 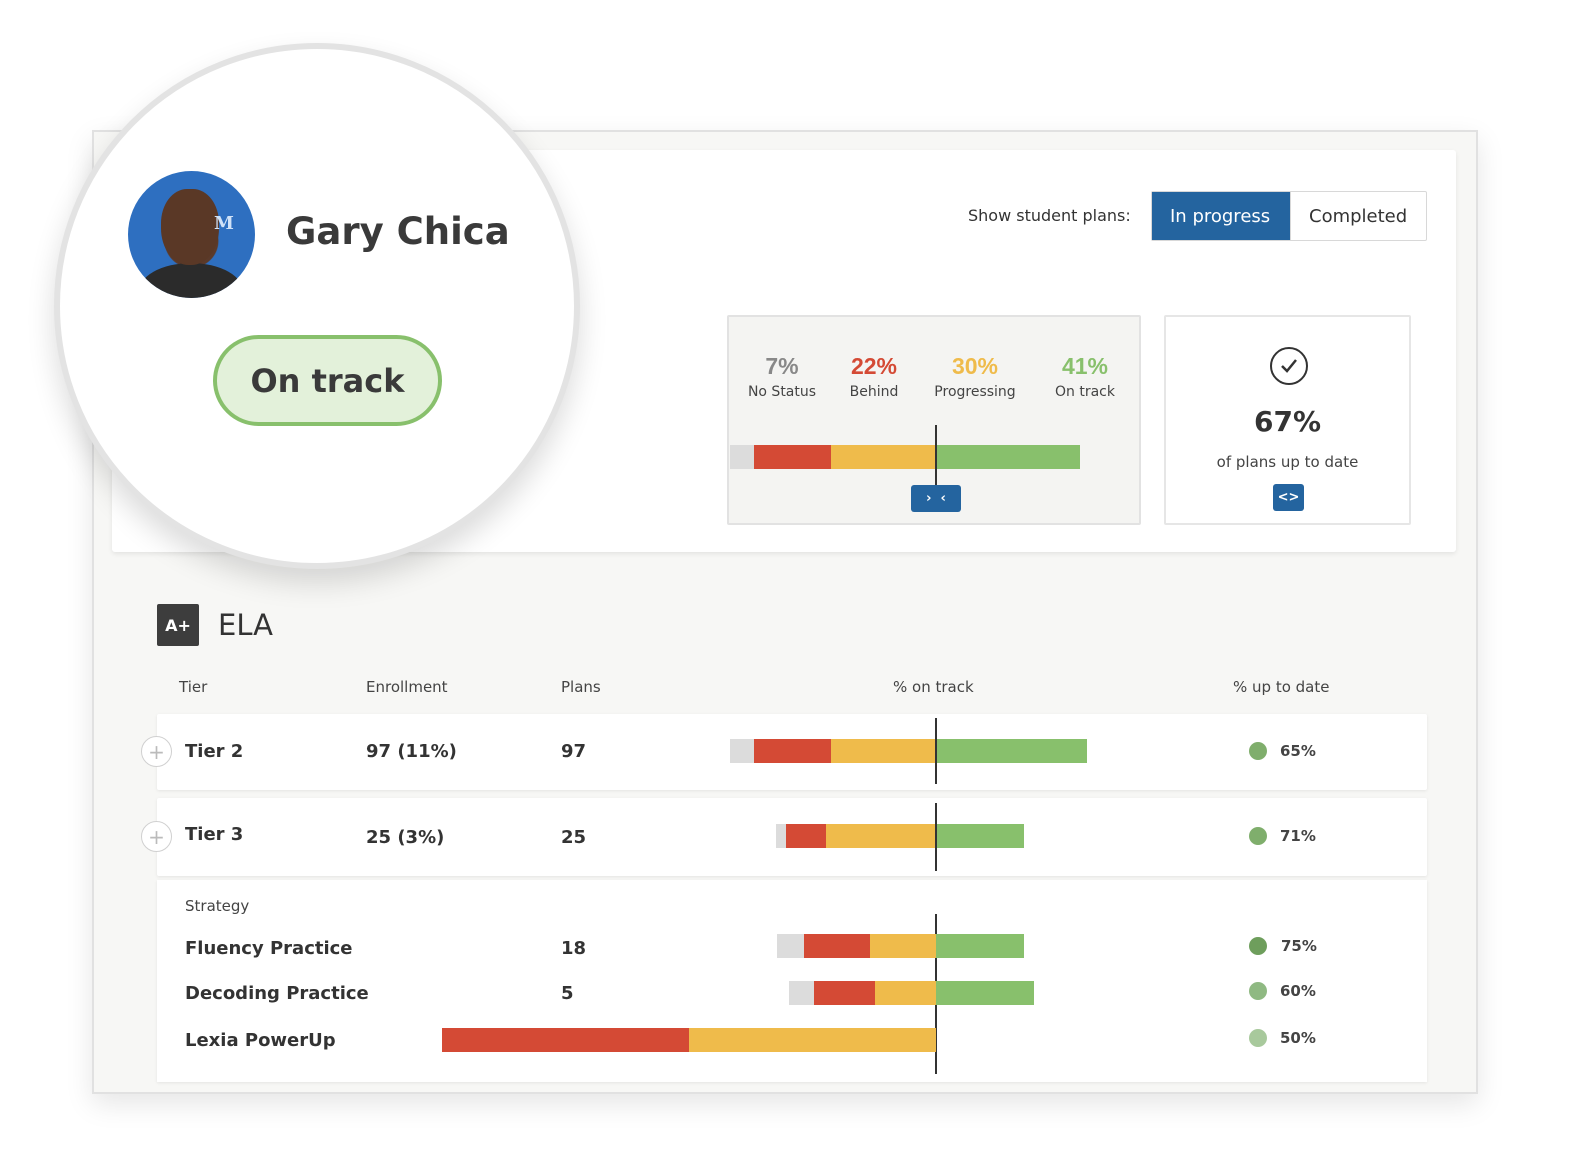 What do you see at coordinates (574, 837) in the screenshot?
I see `tier-plans: 25` at bounding box center [574, 837].